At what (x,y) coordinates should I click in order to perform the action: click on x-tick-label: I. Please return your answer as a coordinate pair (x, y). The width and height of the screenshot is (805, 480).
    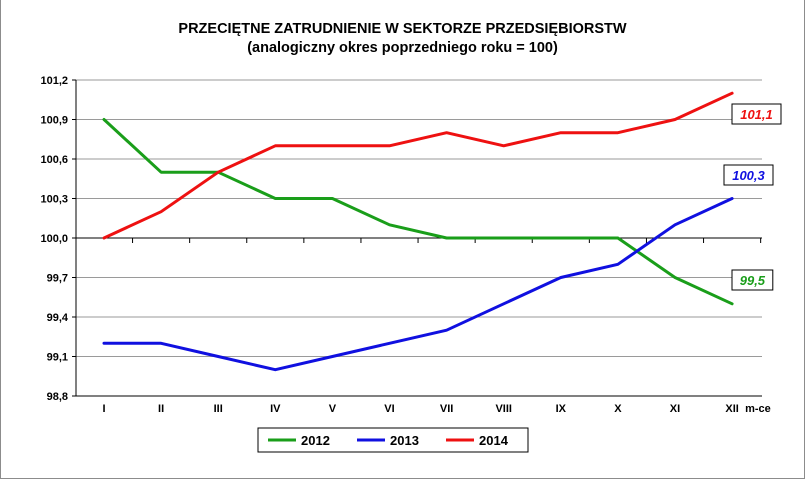
    Looking at the image, I should click on (103, 409).